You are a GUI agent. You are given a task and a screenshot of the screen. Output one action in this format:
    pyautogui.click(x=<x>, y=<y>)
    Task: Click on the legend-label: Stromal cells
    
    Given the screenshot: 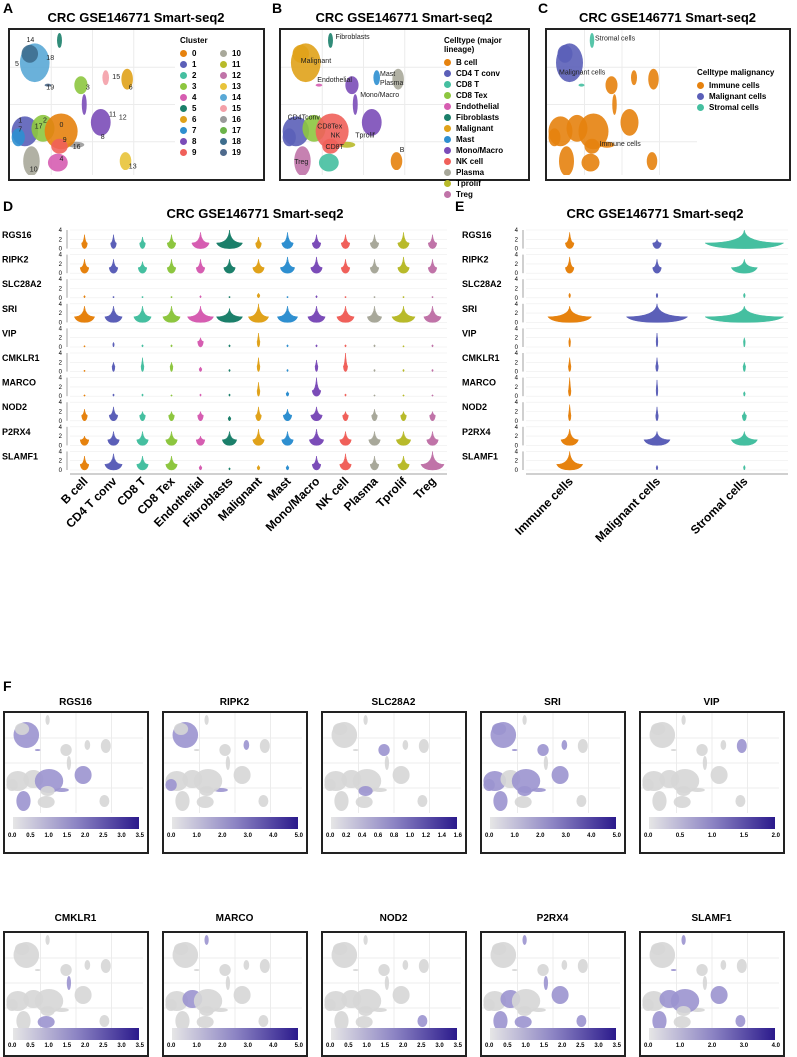 What is the action you would take?
    pyautogui.click(x=734, y=107)
    